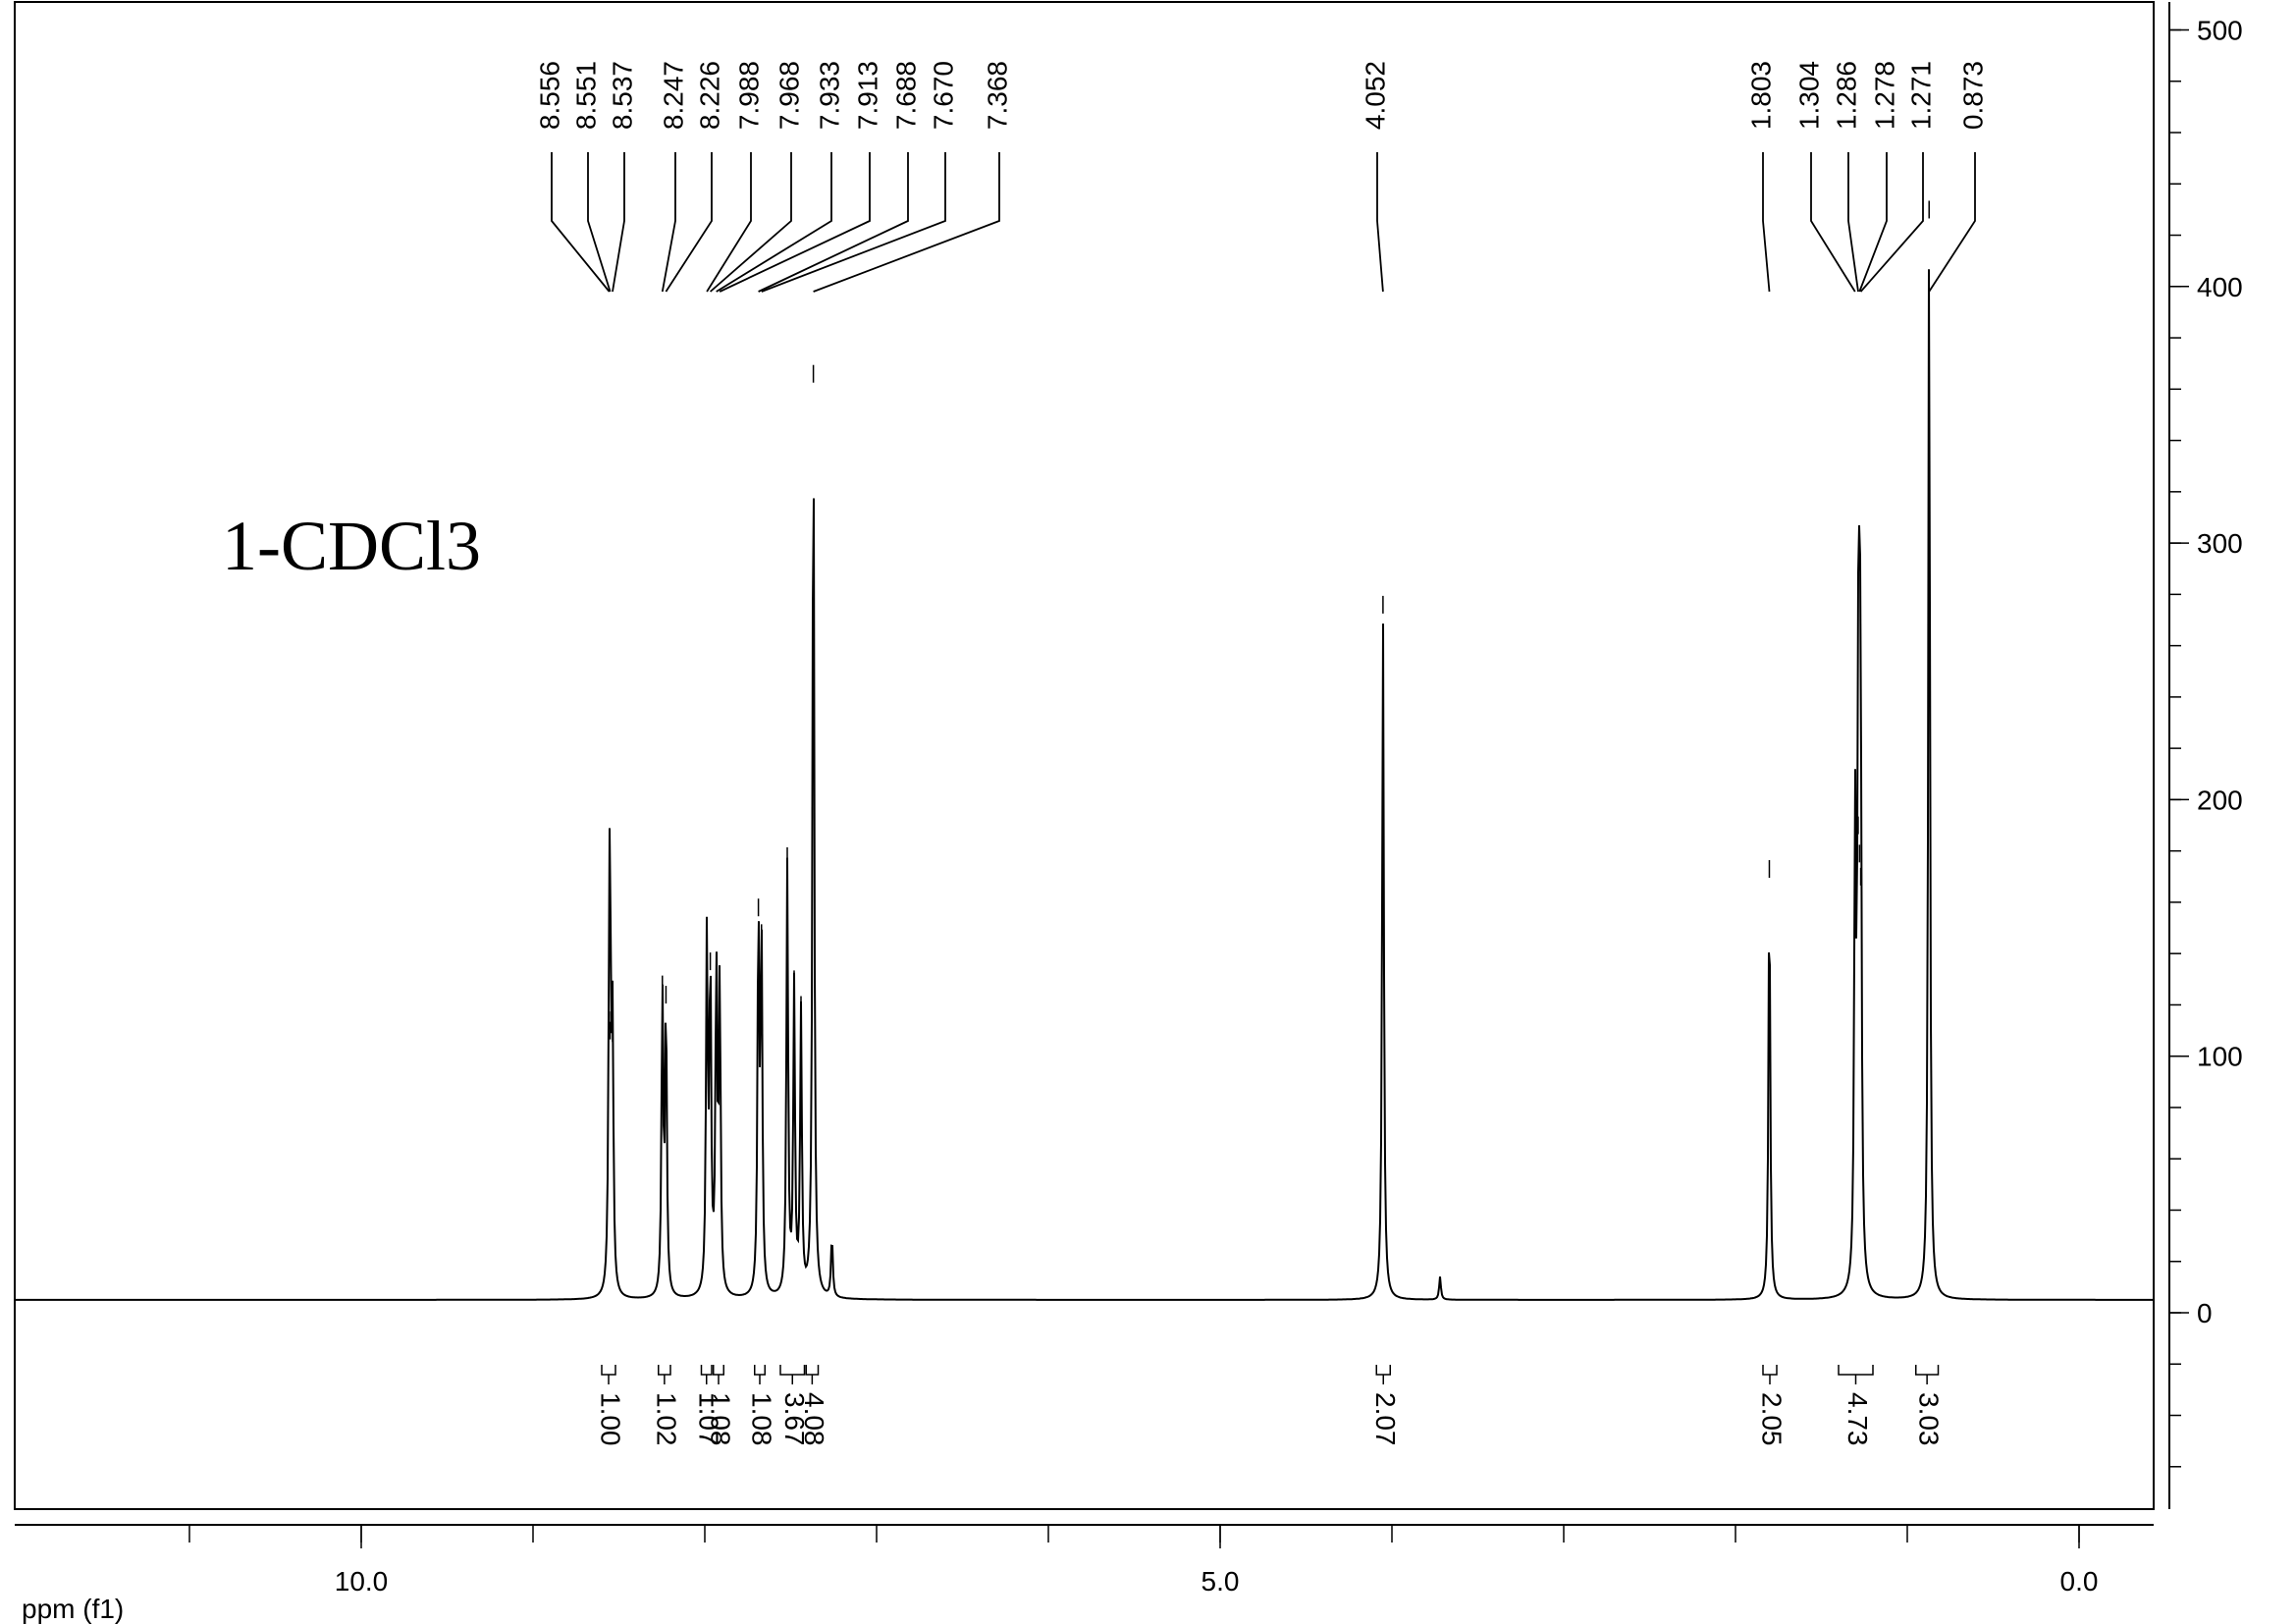 This screenshot has width=2296, height=1624. I want to click on integral-value: 1.02, so click(666, 1419).